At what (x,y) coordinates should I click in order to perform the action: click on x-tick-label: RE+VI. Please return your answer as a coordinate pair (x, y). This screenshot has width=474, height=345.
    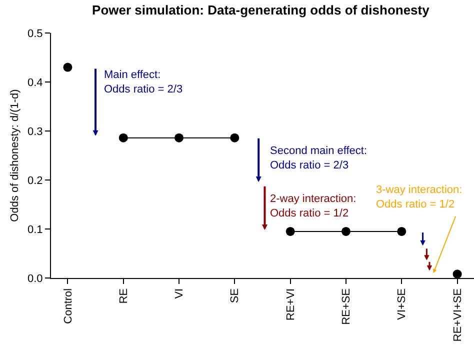
    Looking at the image, I should click on (290, 304).